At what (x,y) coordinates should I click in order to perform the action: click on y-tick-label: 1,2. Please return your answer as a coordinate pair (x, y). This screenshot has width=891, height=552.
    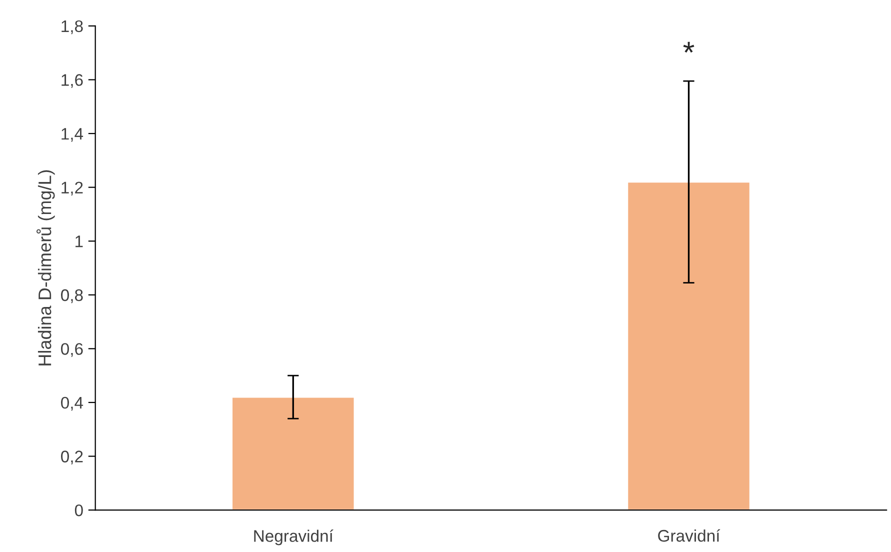
    Looking at the image, I should click on (72, 189).